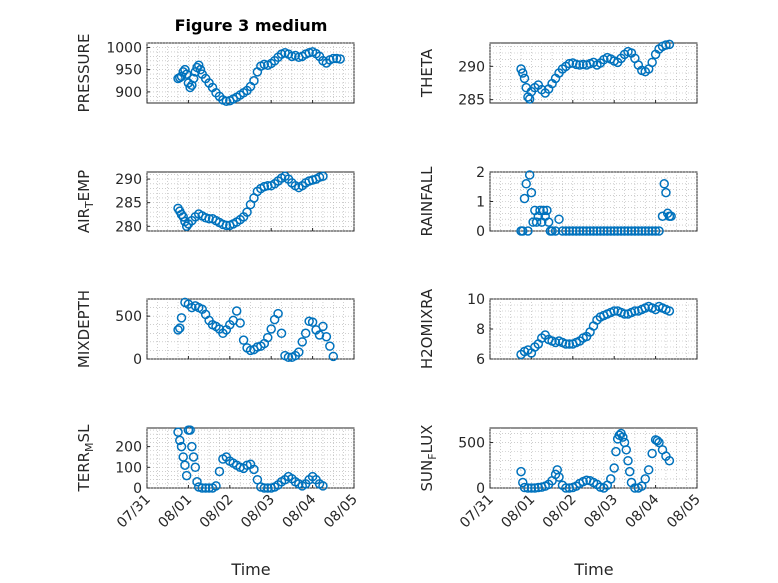  What do you see at coordinates (593, 569) in the screenshot?
I see `x-axis-label-right: Time` at bounding box center [593, 569].